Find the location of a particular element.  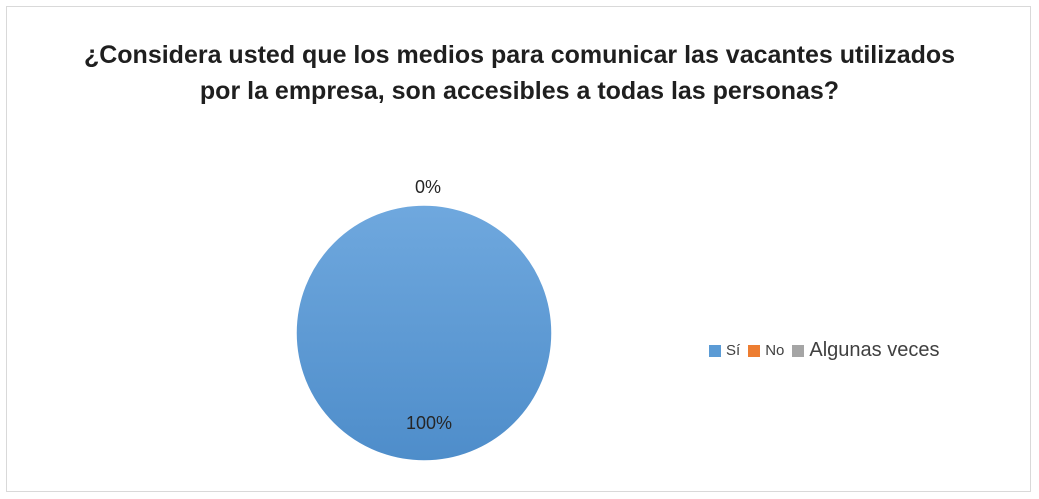

legend-label-si: Sí is located at coordinates (733, 350).